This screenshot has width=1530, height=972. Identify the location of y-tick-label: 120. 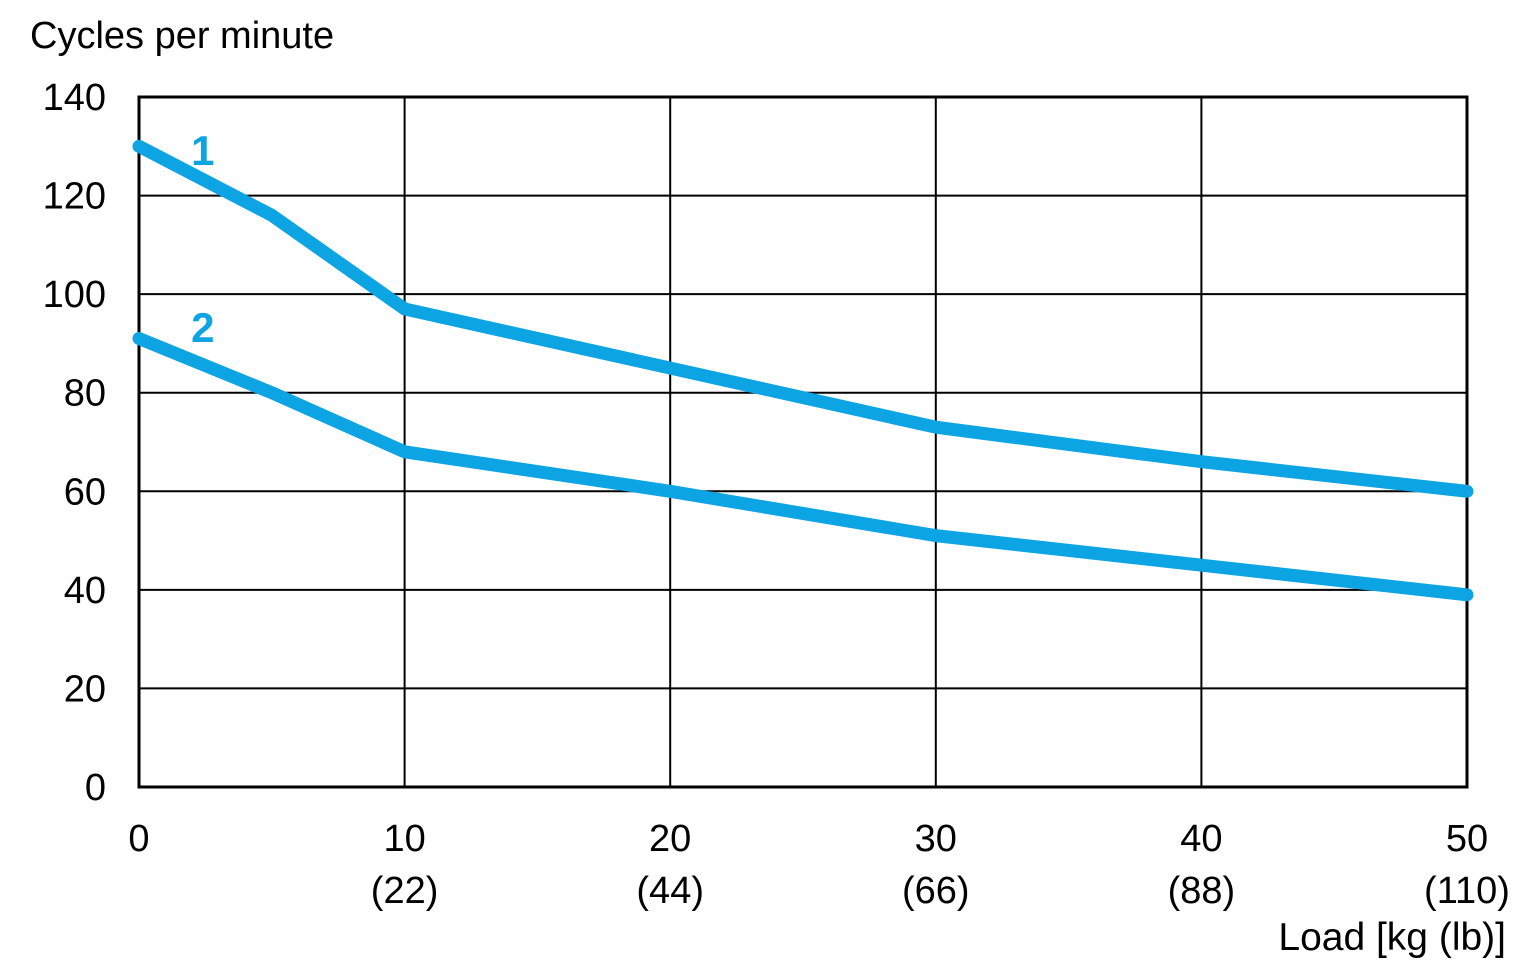
(74, 197).